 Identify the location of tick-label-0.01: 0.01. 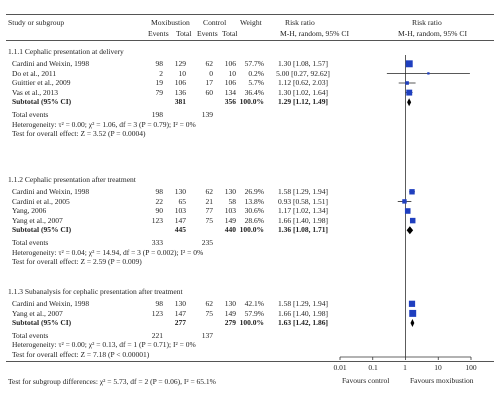
(340, 367).